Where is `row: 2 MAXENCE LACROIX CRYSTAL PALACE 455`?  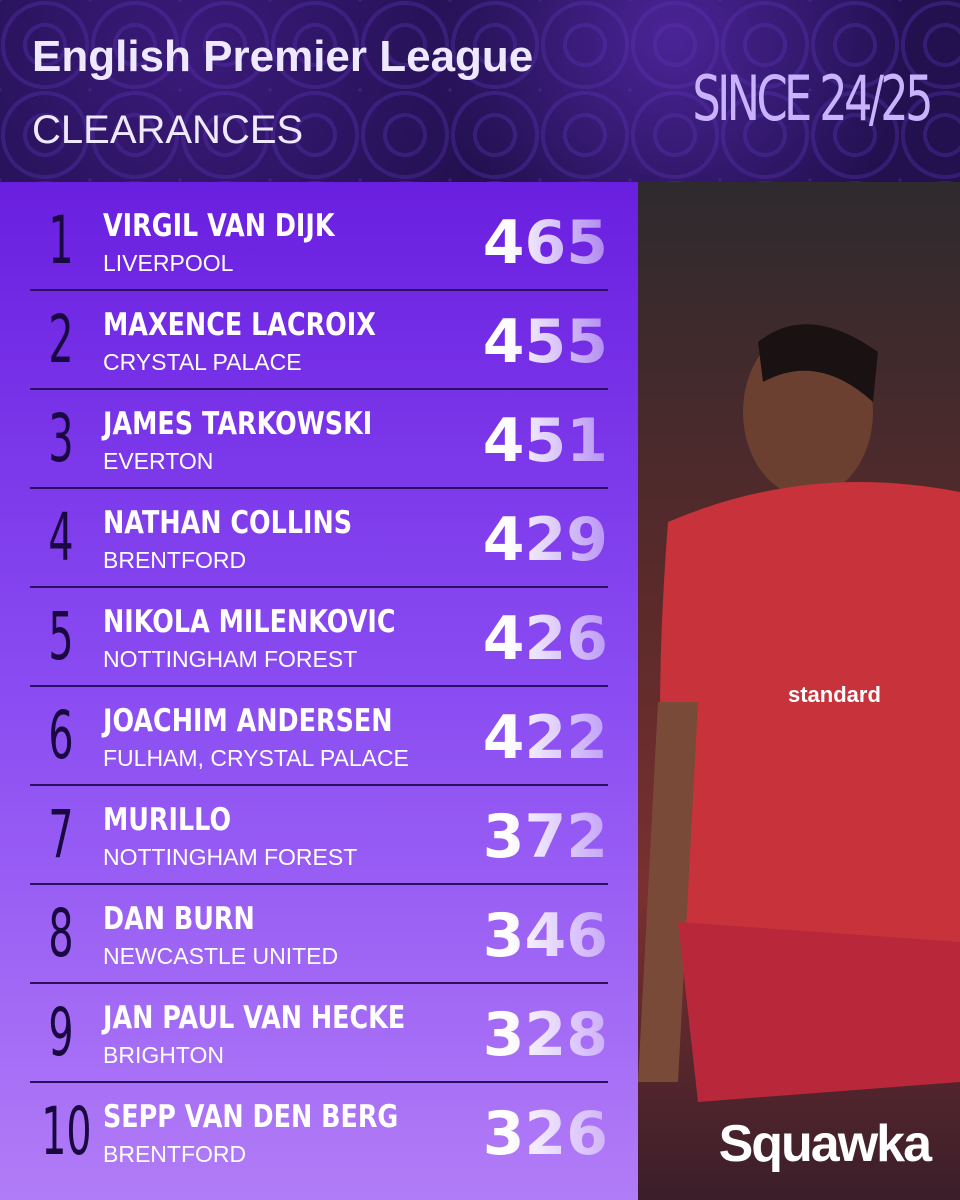 row: 2 MAXENCE LACROIX CRYSTAL PALACE 455 is located at coordinates (319, 340).